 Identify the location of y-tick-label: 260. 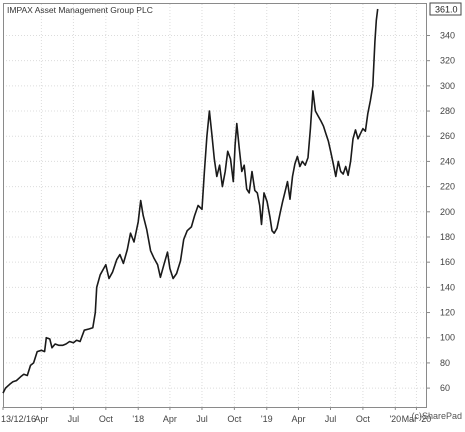
(447, 136).